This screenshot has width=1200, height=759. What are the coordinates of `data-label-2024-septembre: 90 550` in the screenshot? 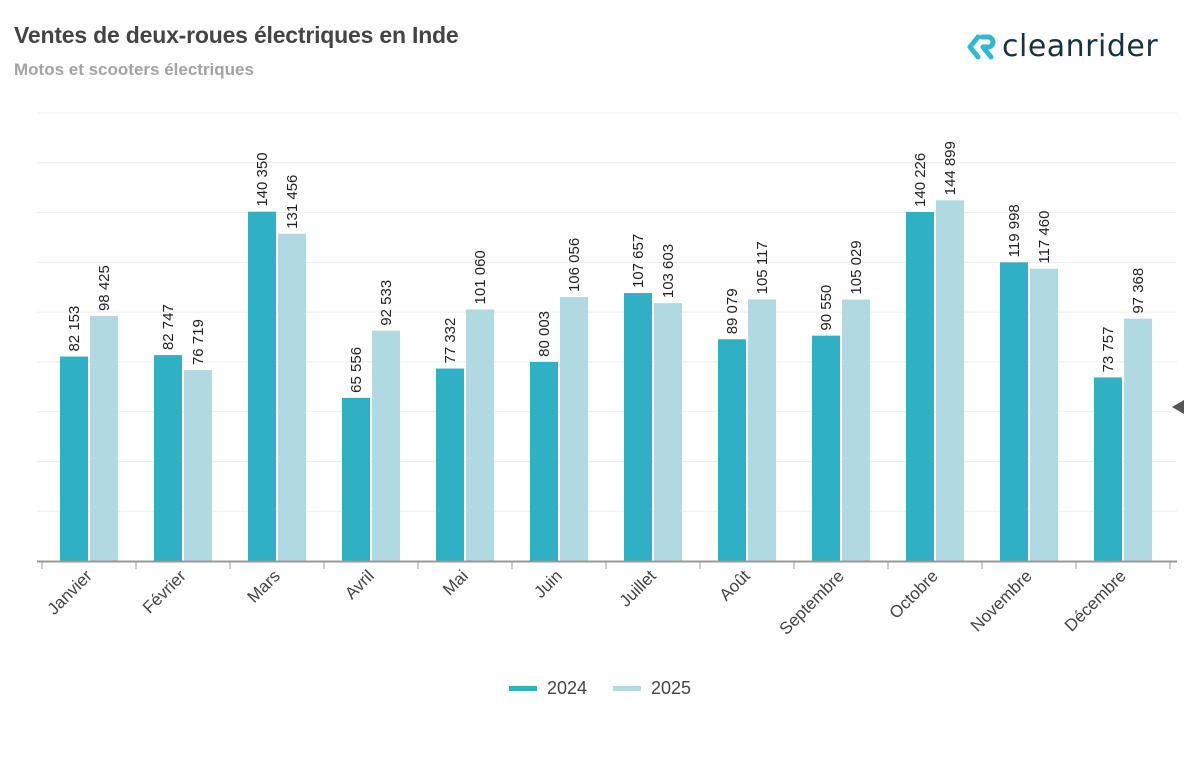 It's located at (826, 308).